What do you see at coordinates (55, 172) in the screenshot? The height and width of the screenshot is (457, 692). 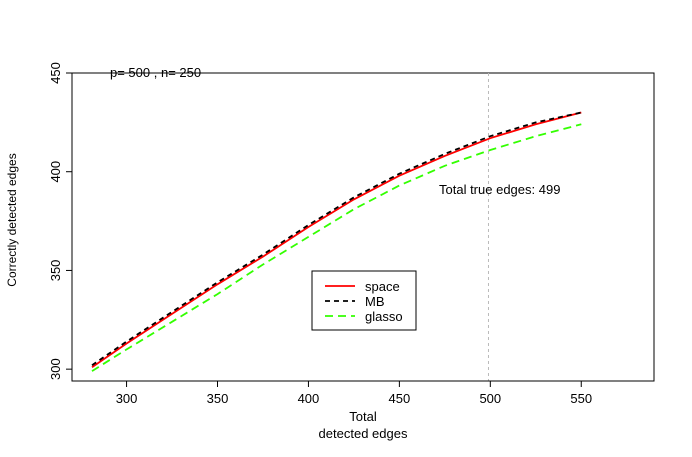 I see `y-tick-label: 400` at bounding box center [55, 172].